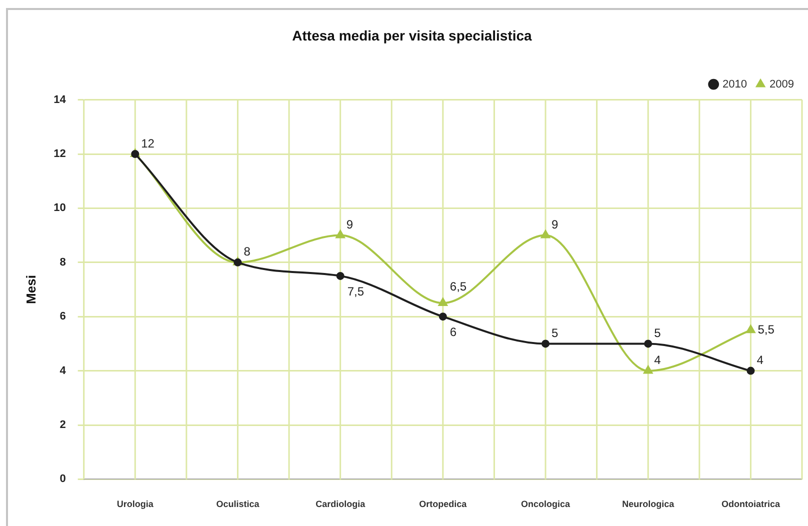 The image size is (808, 526). Describe the element at coordinates (751, 504) in the screenshot. I see `x-tick-label: Odontoiatrica` at that location.